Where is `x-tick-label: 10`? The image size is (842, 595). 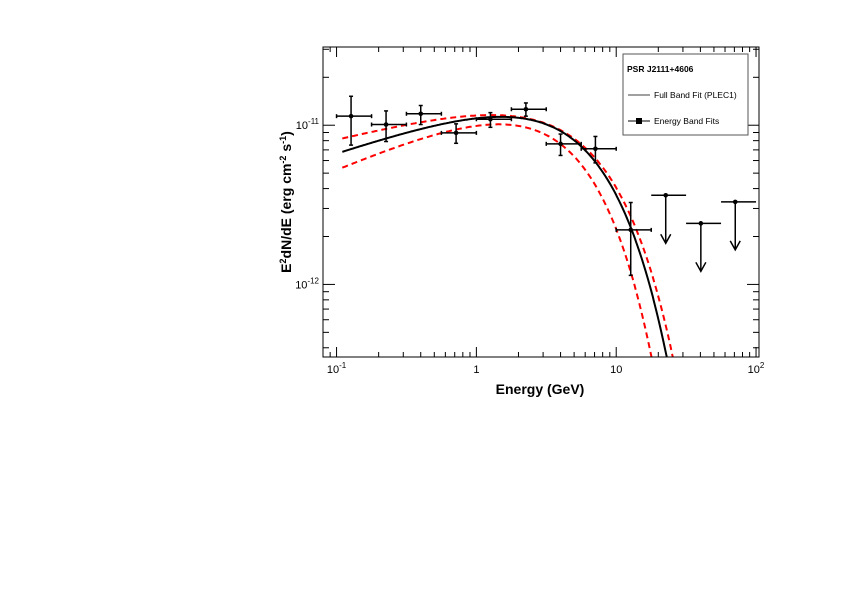
x-tick-label: 10 is located at coordinates (616, 370).